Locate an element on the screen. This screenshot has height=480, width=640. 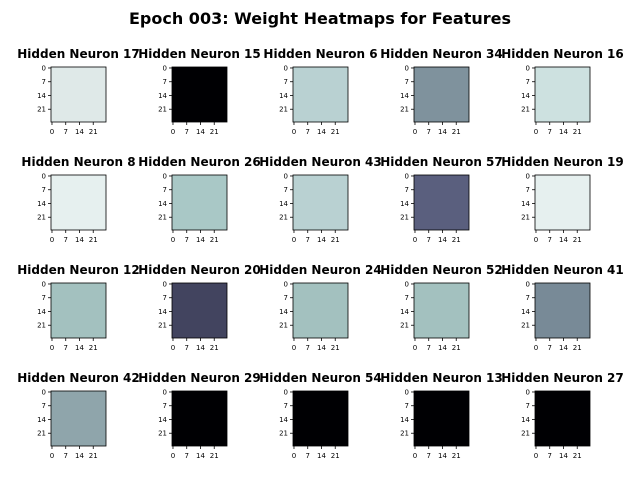
panel-title: Hidden Neuron 43 is located at coordinates (320, 162).